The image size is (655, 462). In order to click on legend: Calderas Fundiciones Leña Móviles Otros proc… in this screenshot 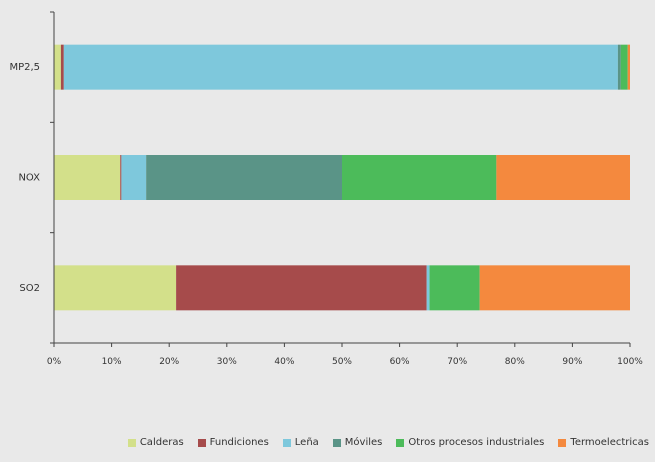, I will do `click(388, 442)`.